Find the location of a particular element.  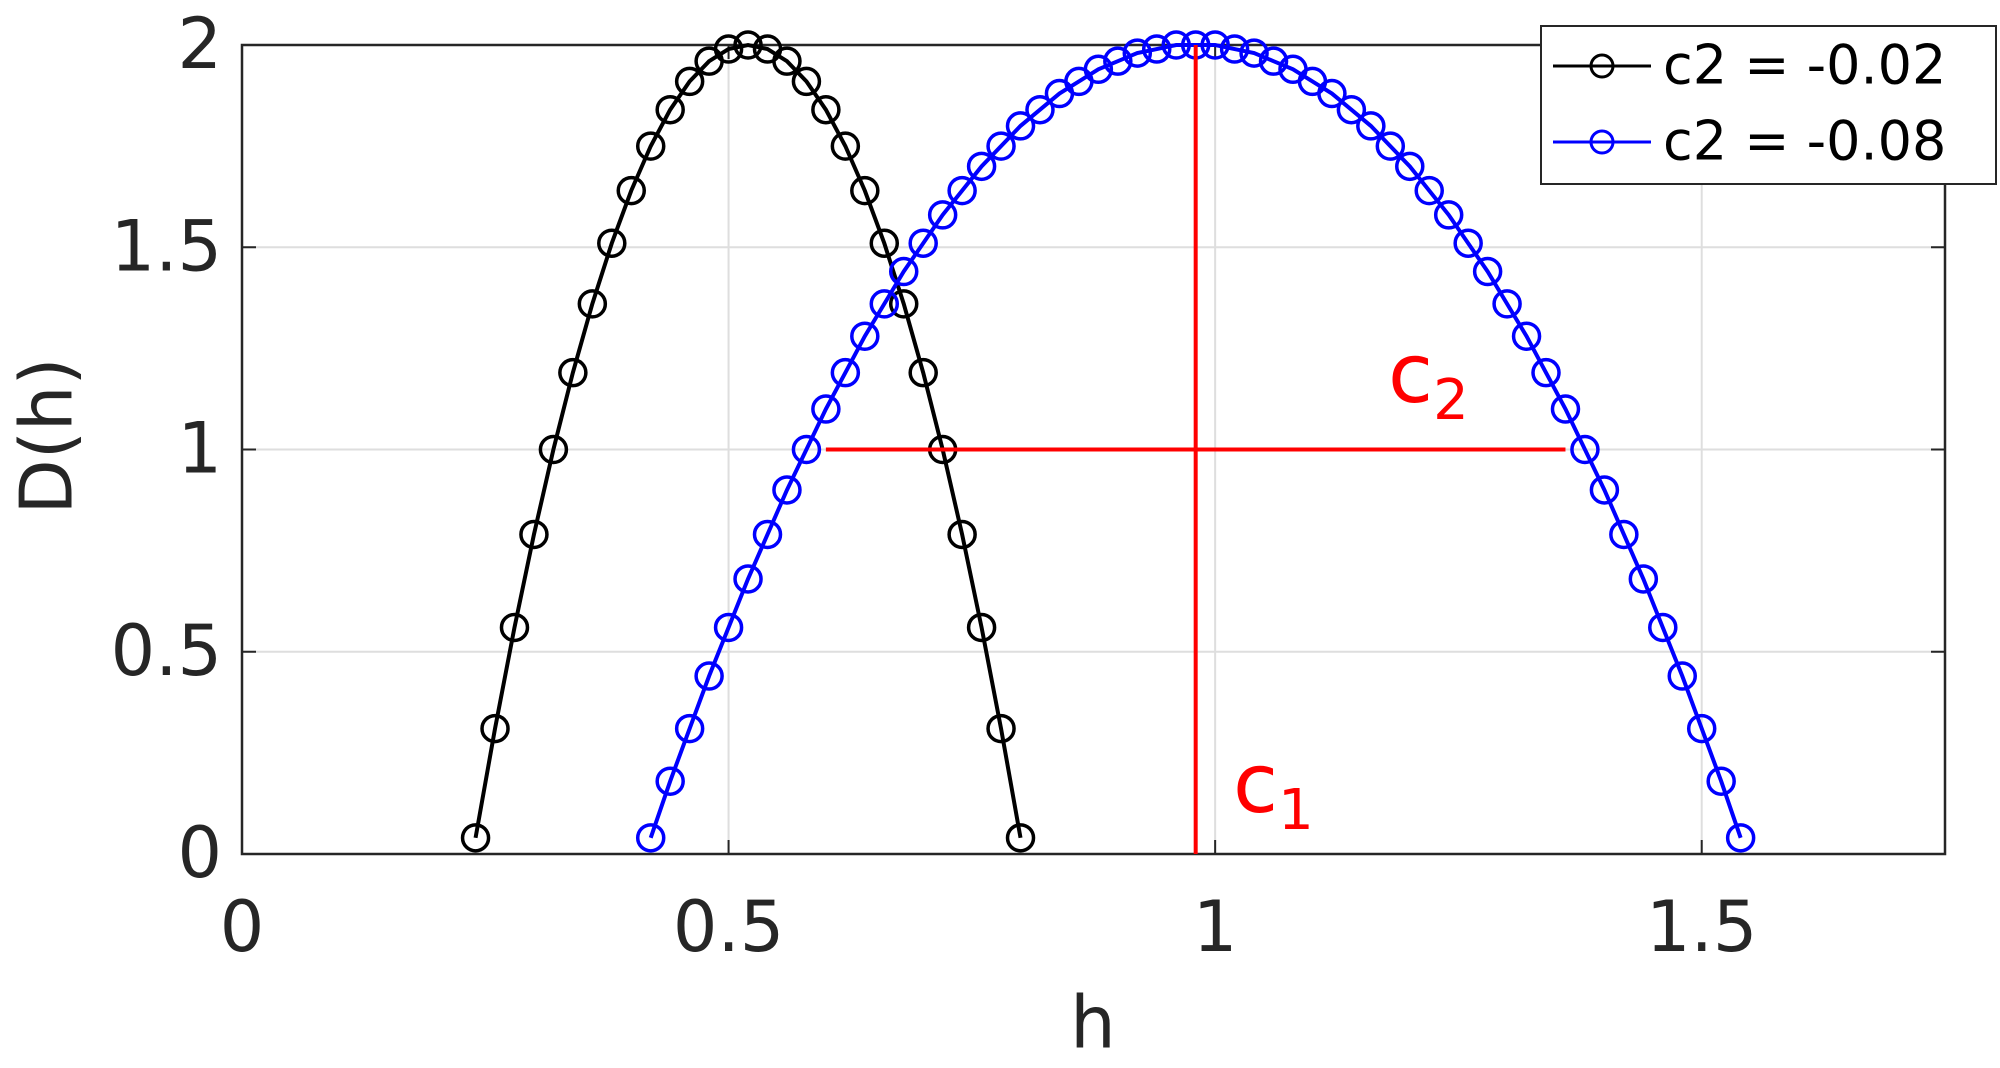

x-tick-label: 1 is located at coordinates (1215, 927).